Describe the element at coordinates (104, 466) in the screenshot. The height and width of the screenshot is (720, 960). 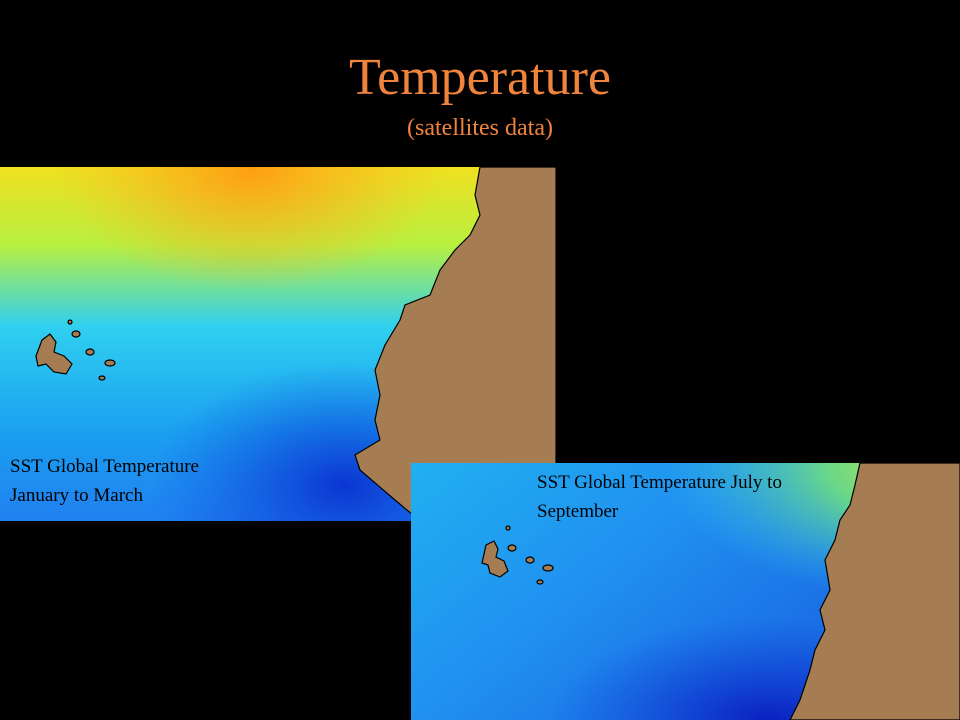
I see `map-caption: SST Global Temperature` at that location.